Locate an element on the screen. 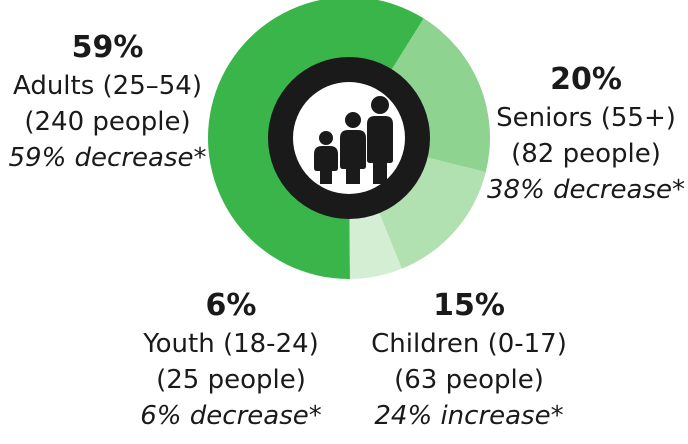  children-percent: 15% is located at coordinates (469, 305).